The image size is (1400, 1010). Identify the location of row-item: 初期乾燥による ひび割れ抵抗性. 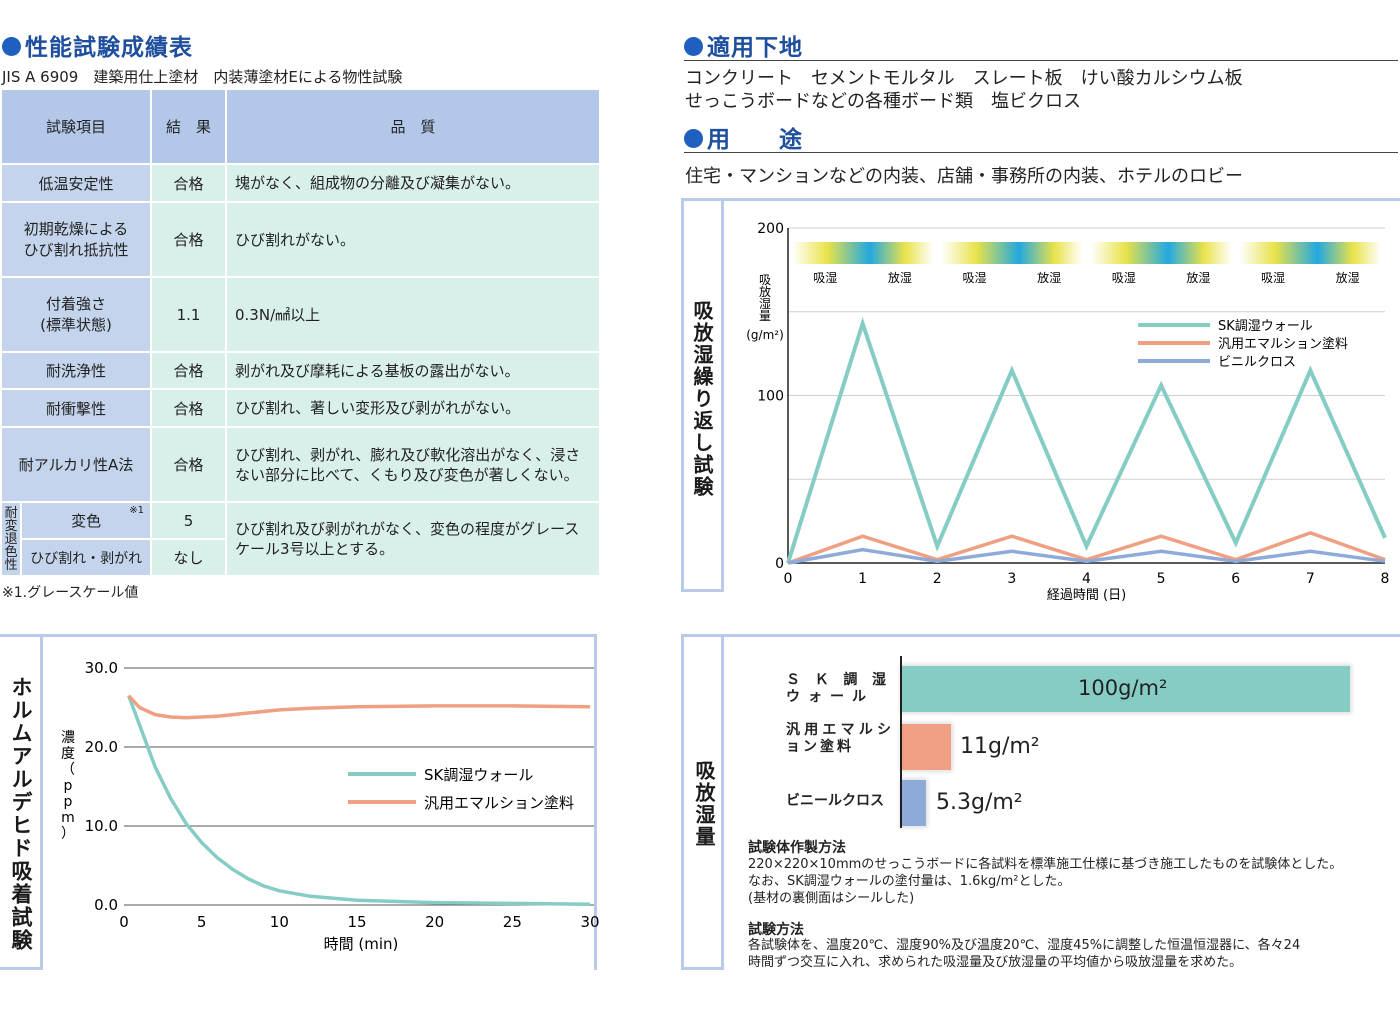
(76, 239).